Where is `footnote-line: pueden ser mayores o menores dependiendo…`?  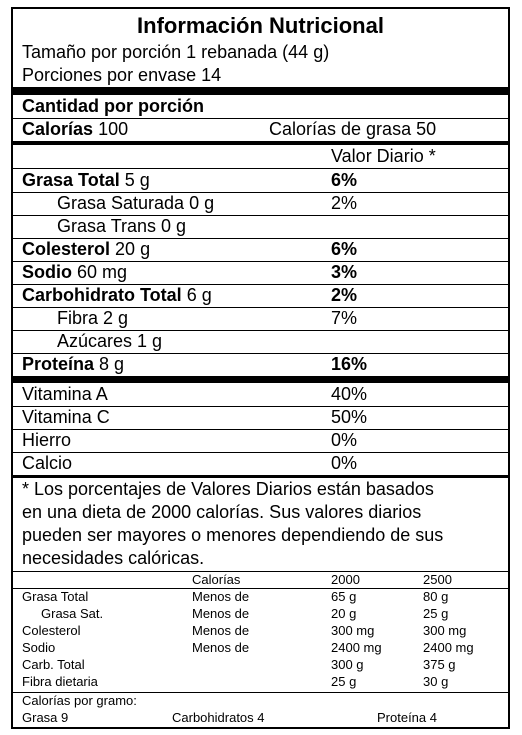
footnote-line: pueden ser mayores o menores dependiendo… is located at coordinates (233, 535).